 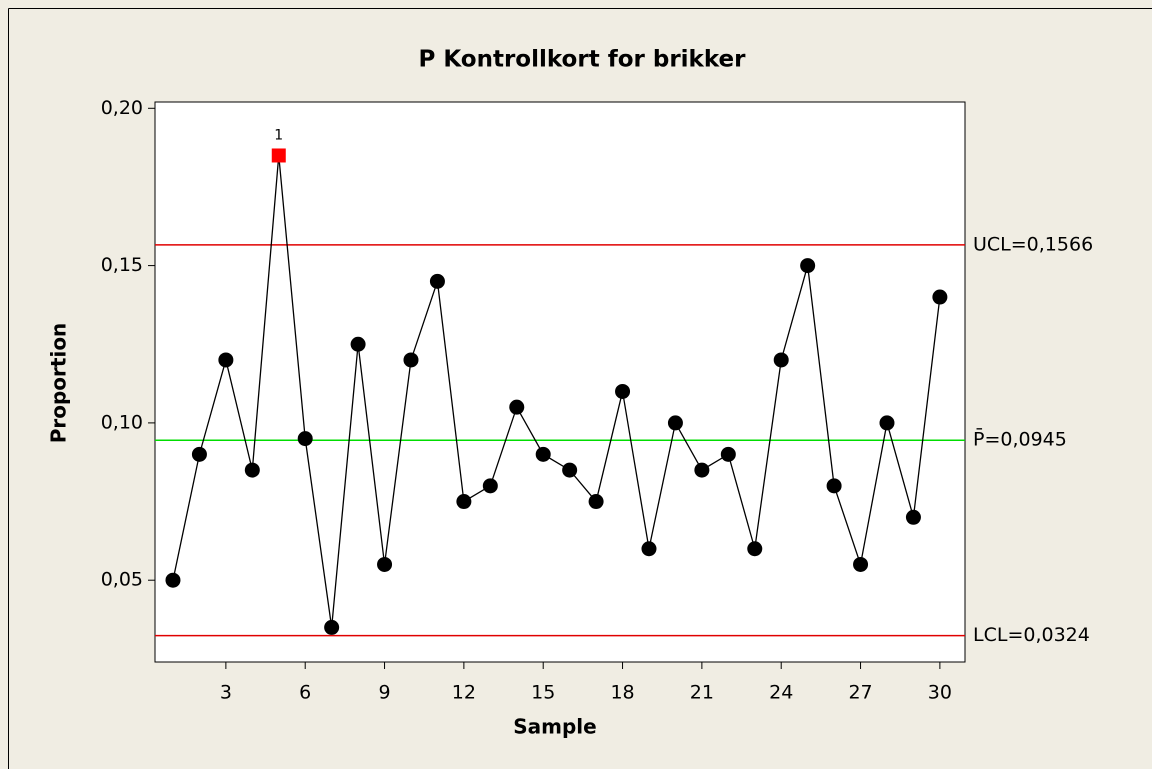 What do you see at coordinates (59, 383) in the screenshot?
I see `y-axis-label: Proportion` at bounding box center [59, 383].